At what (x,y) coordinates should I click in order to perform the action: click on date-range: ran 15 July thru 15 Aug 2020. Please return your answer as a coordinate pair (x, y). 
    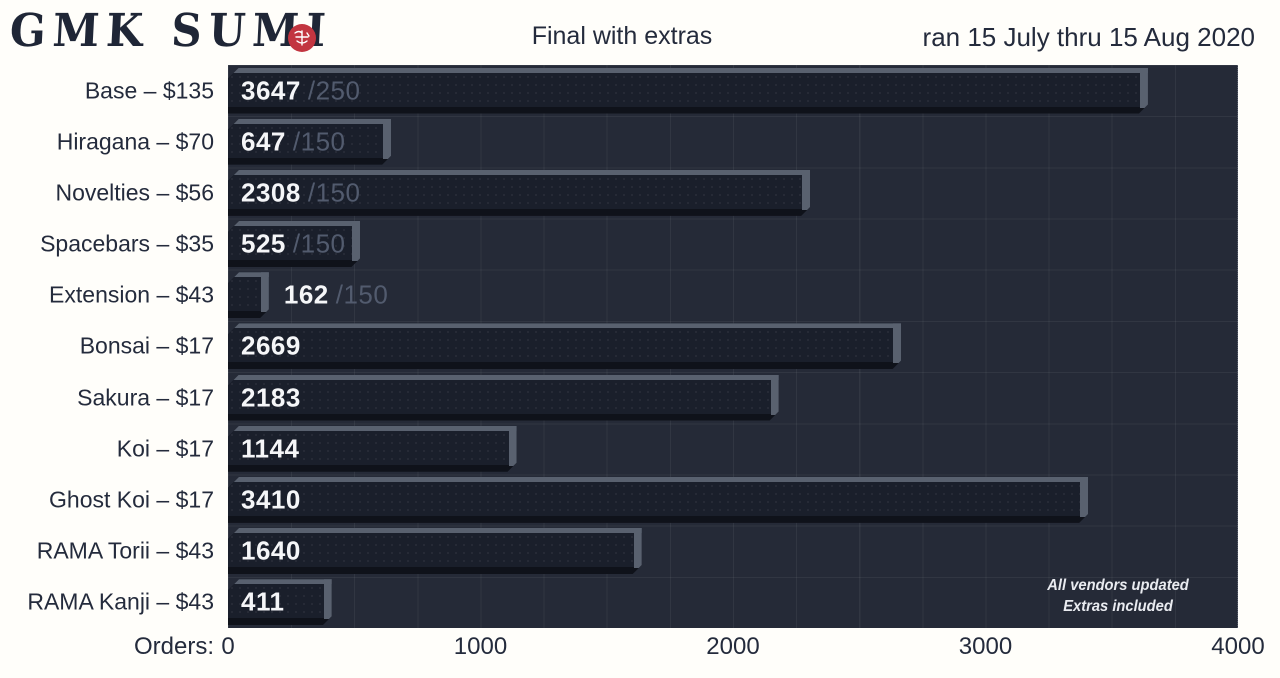
    Looking at the image, I should click on (1088, 37).